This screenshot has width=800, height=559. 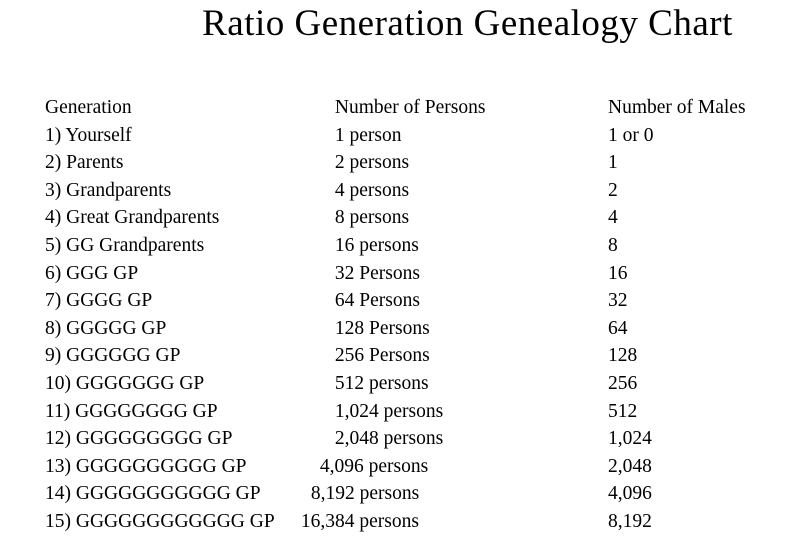 I want to click on table-row: 6) GGG GP 32 Persons 16, so click(x=336, y=274).